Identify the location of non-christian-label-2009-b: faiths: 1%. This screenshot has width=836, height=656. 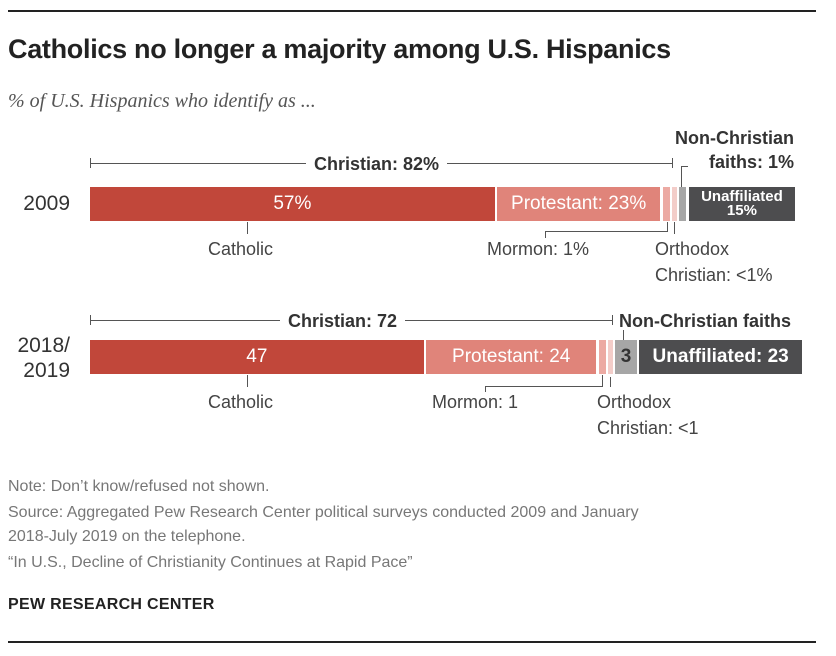
(751, 162).